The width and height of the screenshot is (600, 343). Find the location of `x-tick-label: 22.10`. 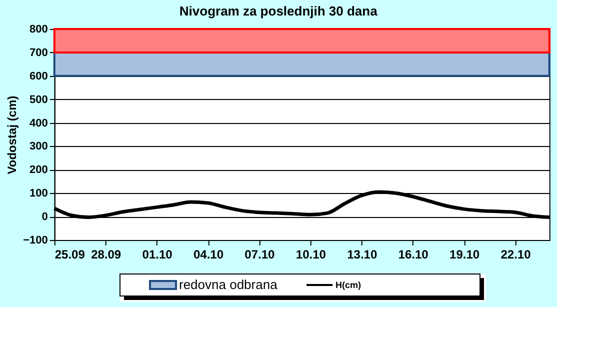

x-tick-label: 22.10 is located at coordinates (516, 255).